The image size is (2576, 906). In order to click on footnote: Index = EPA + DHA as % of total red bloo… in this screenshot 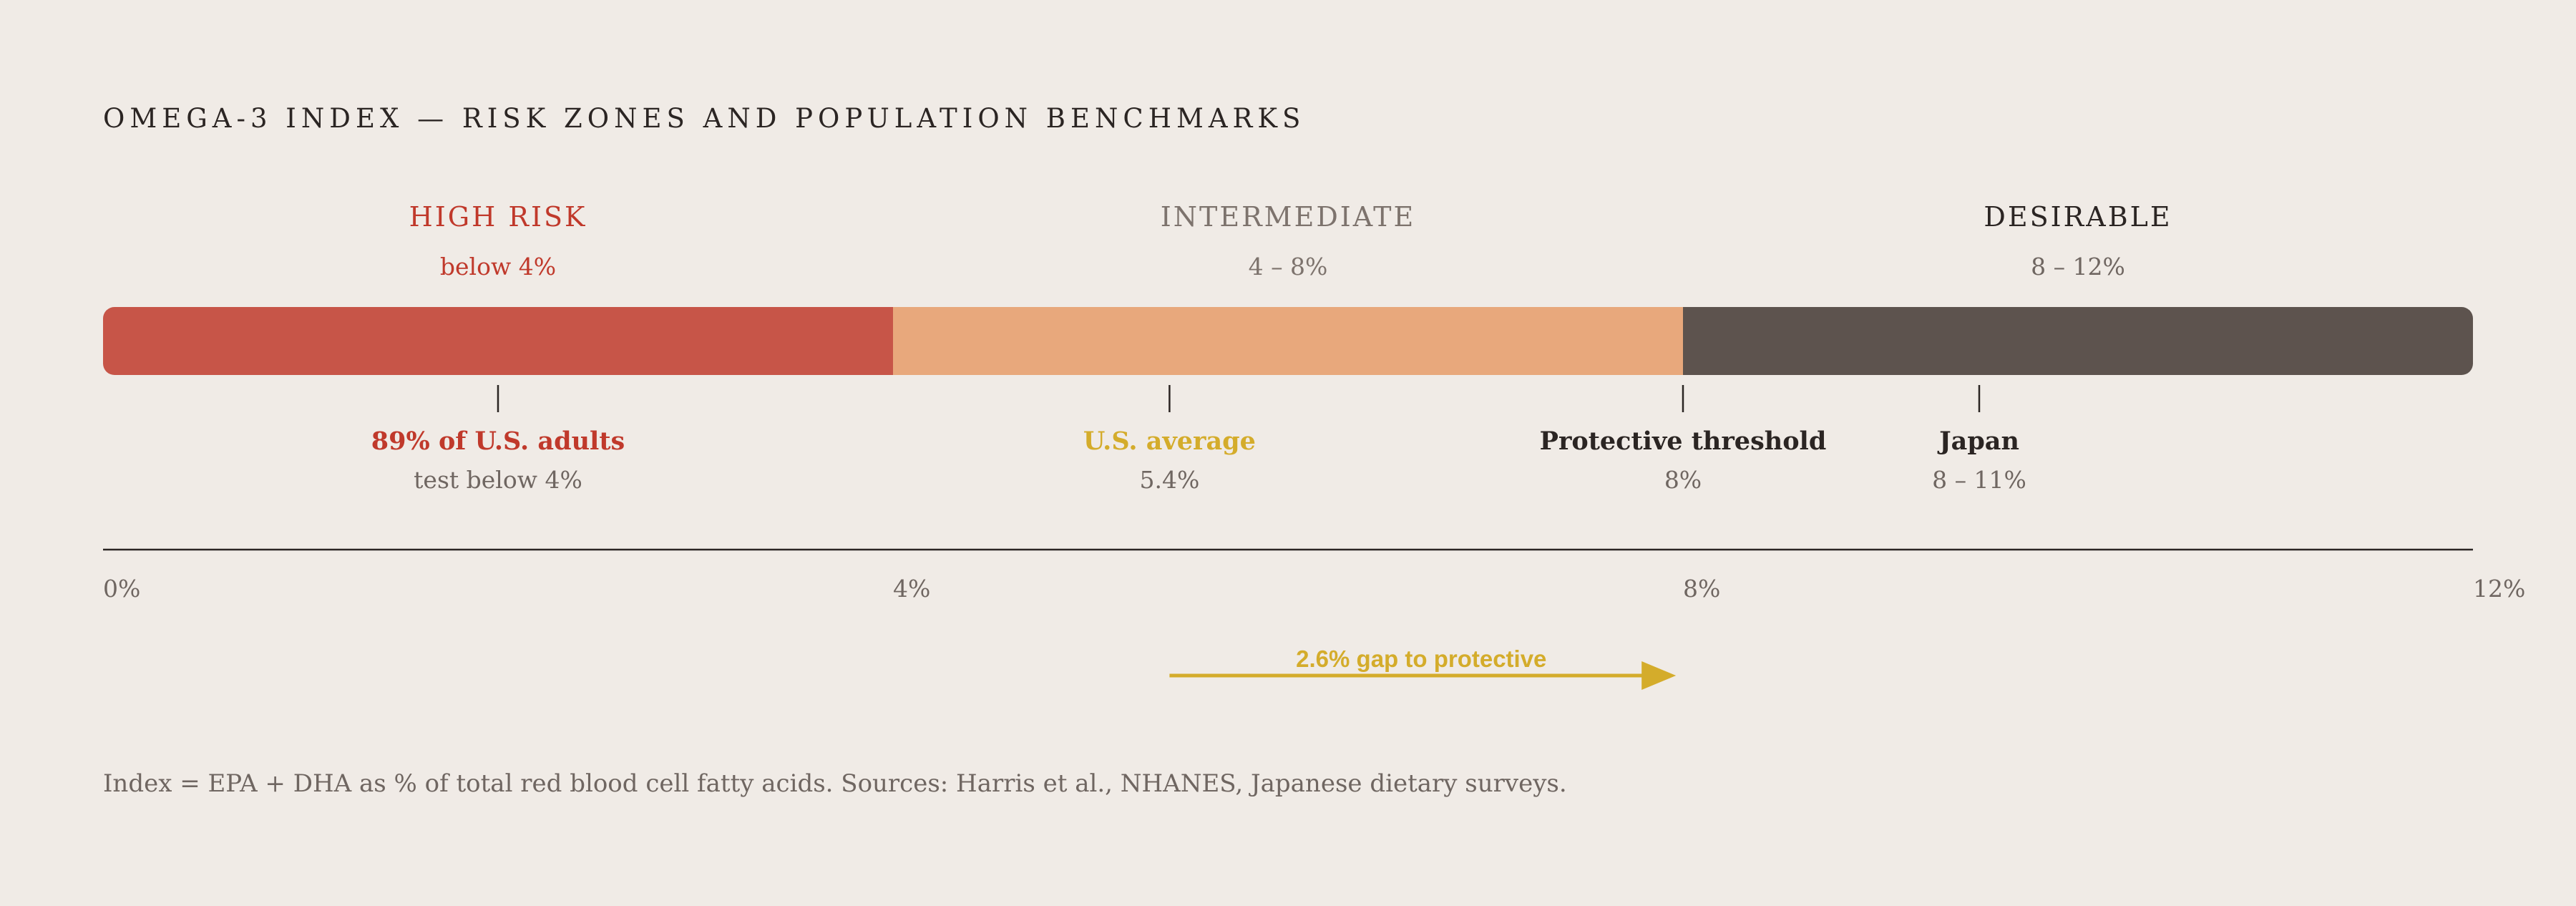, I will do `click(835, 783)`.